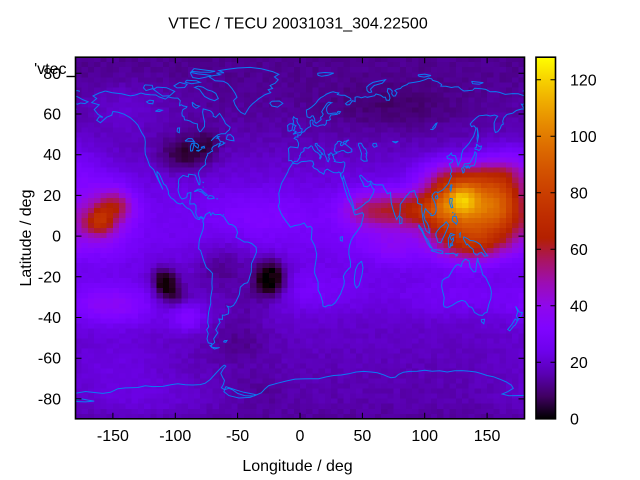 The image size is (640, 480). I want to click on svg-text: -100, so click(175, 436).